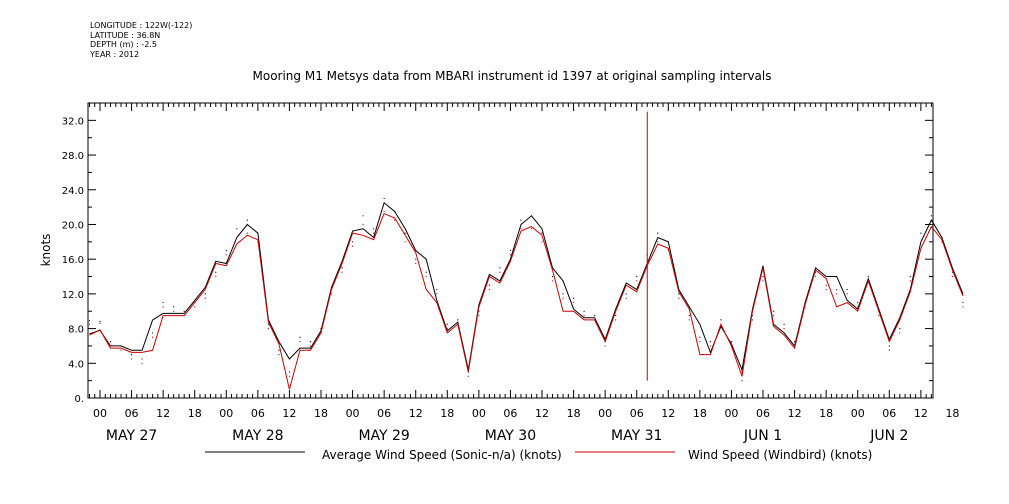  Describe the element at coordinates (73, 260) in the screenshot. I see `y-tick-label: 16.0` at that location.